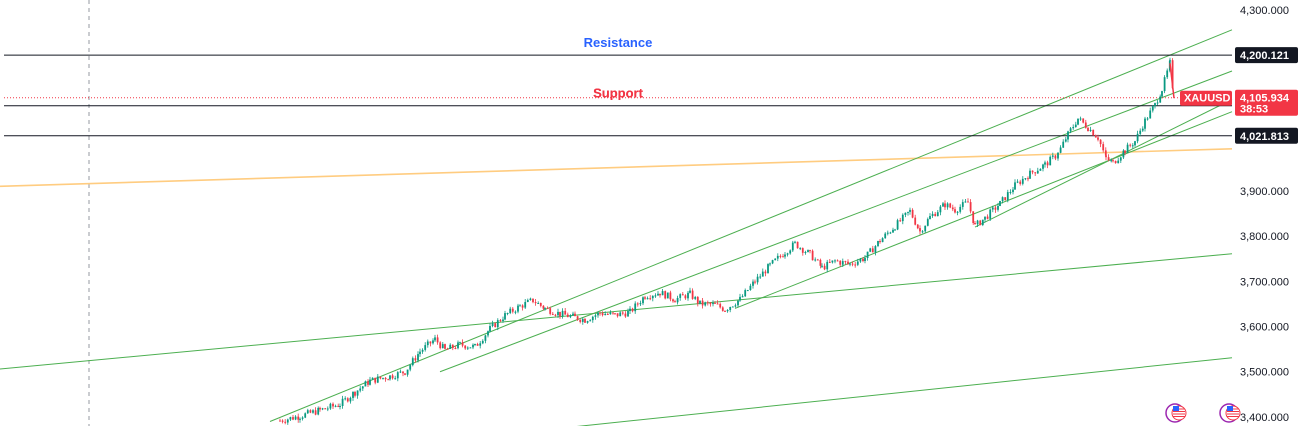  What do you see at coordinates (1266, 55) in the screenshot?
I see `level-price-tag-0-bg` at bounding box center [1266, 55].